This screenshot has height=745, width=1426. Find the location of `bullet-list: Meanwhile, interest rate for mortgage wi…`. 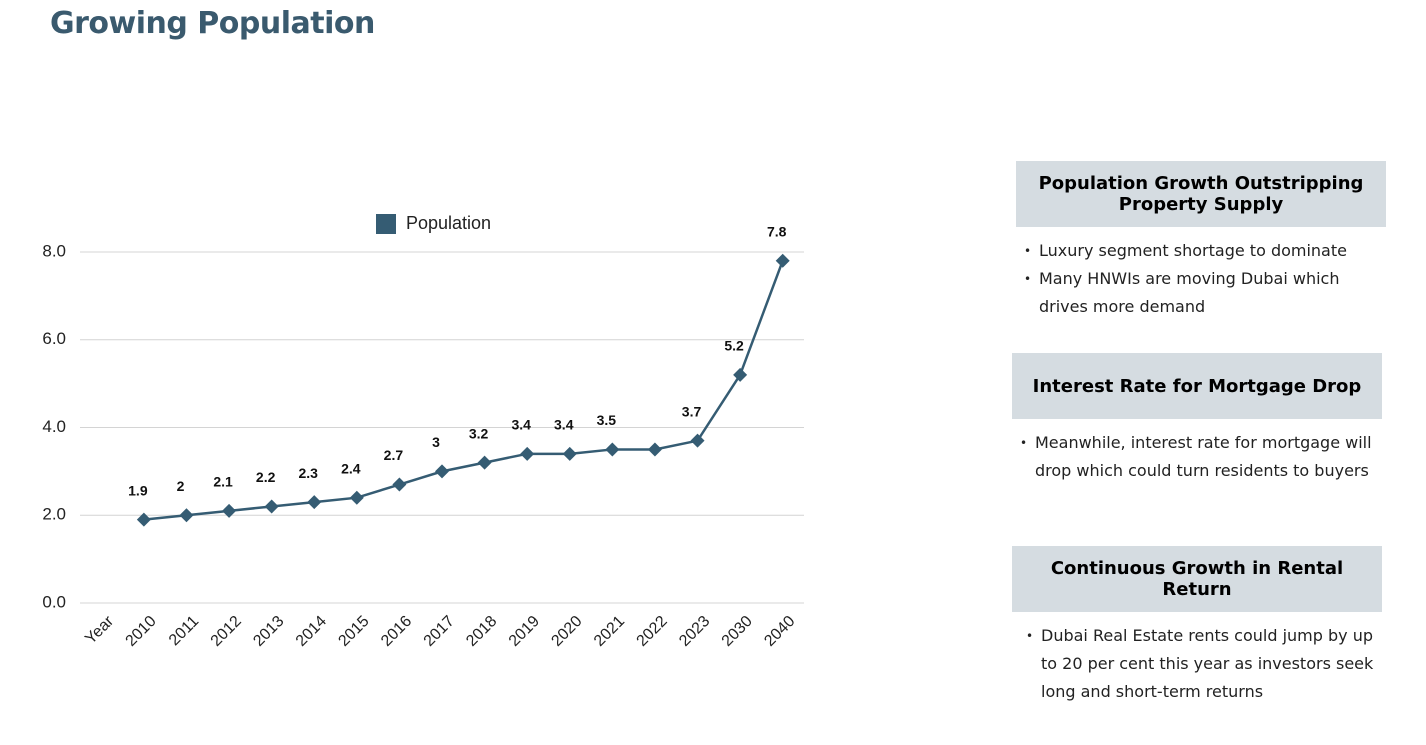

bullet-list: Meanwhile, interest rate for mortgage wi… is located at coordinates (1197, 457).